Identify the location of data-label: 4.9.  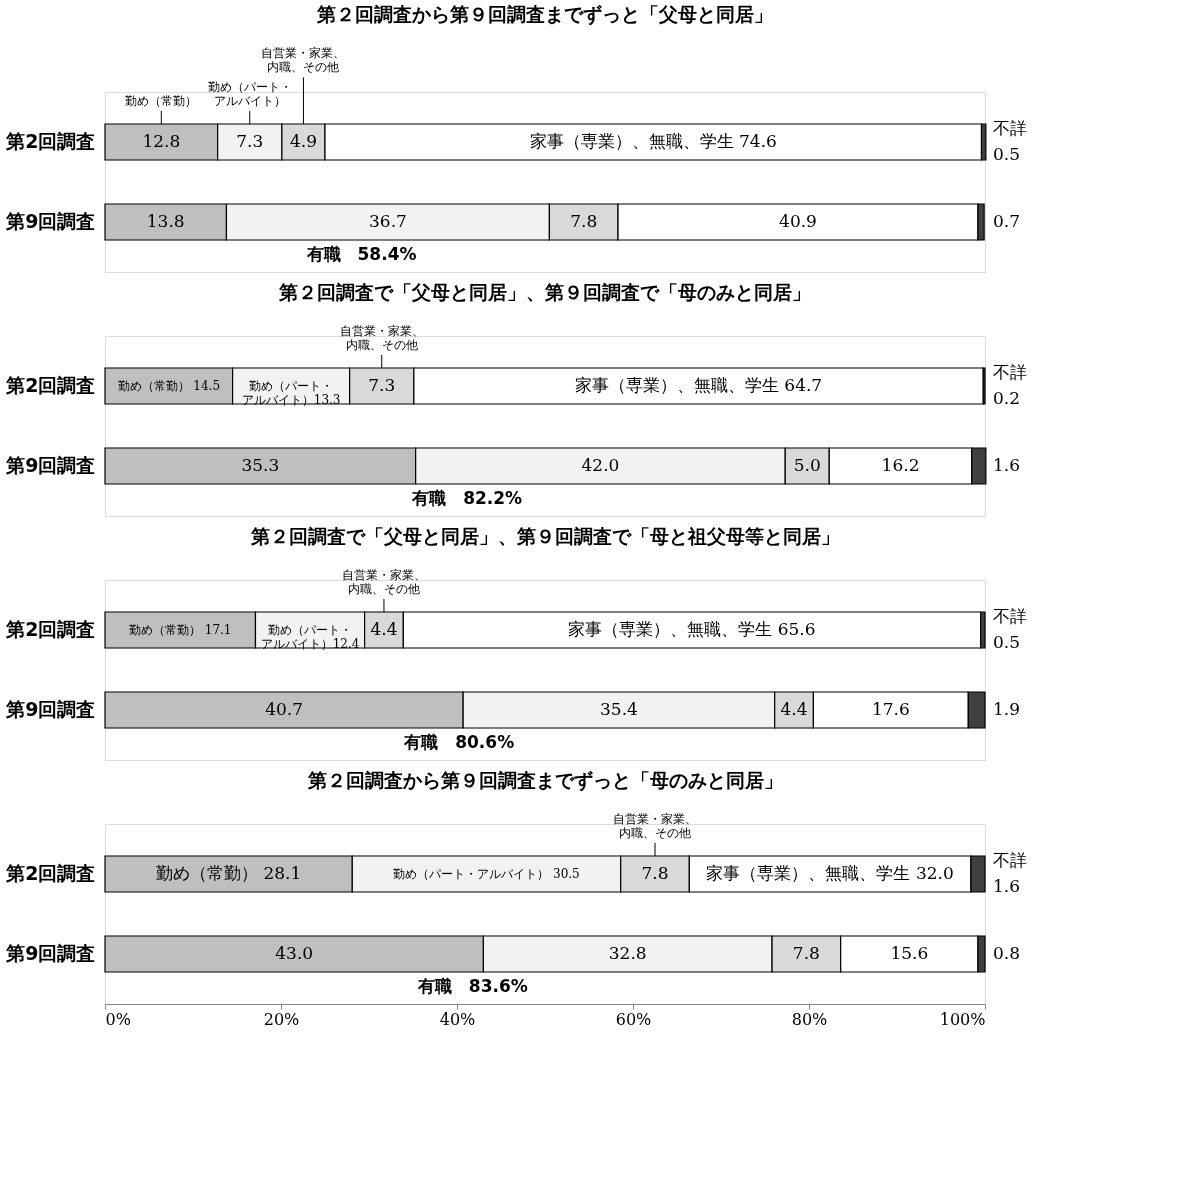
(303, 141).